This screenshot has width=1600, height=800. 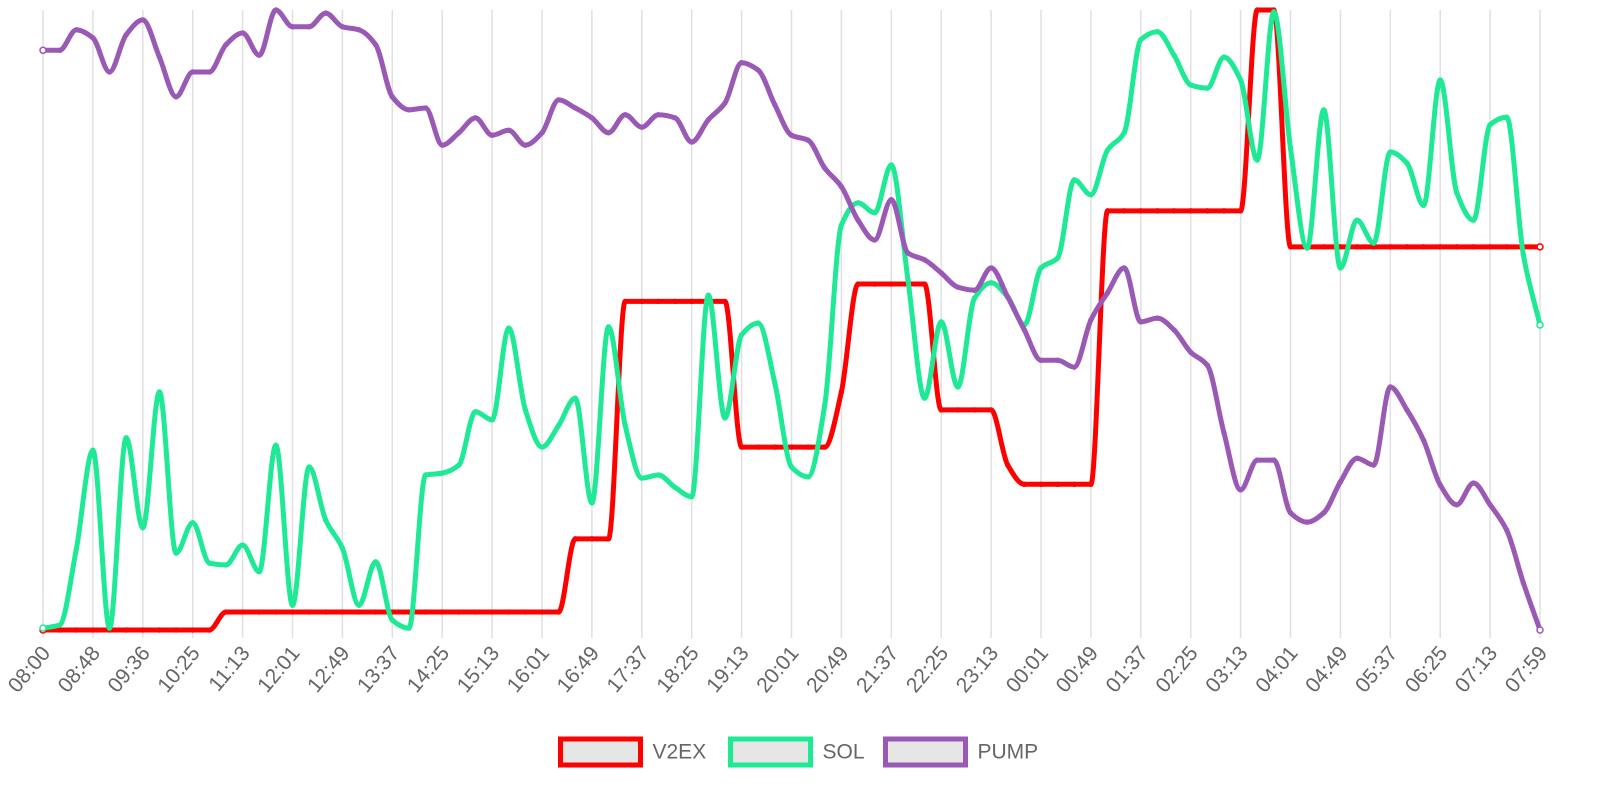 I want to click on legend-item: V2EX, so click(x=632, y=752).